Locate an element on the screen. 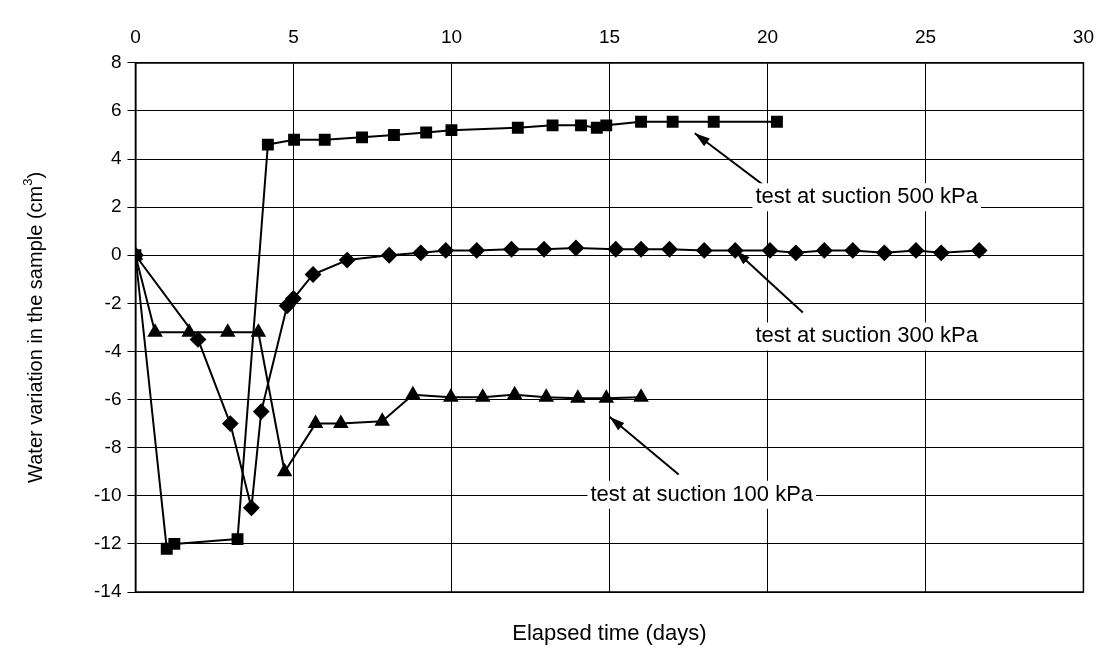 This screenshot has height=655, width=1110. y-tick-label: -12 is located at coordinates (107, 543).